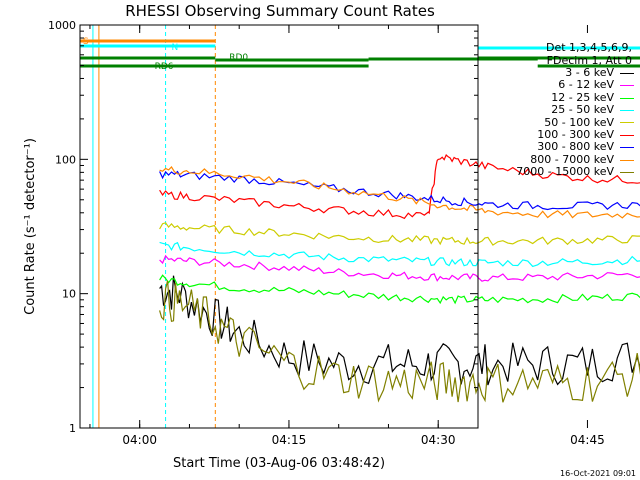 The image size is (640, 480). What do you see at coordinates (280, 11) in the screenshot?
I see `chart-title: RHESSI Observing Summary Count Rates` at bounding box center [280, 11].